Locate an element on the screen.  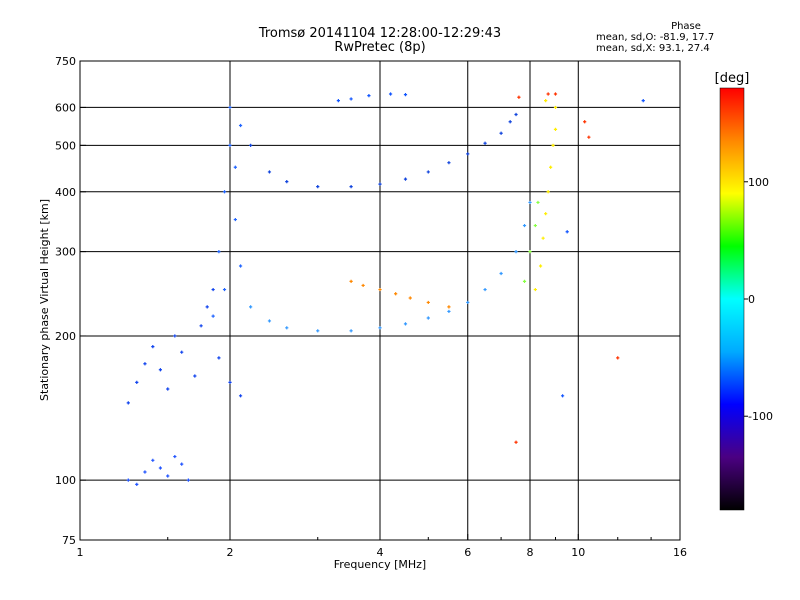
colorbar-tick-label: -100 is located at coordinates (760, 416).